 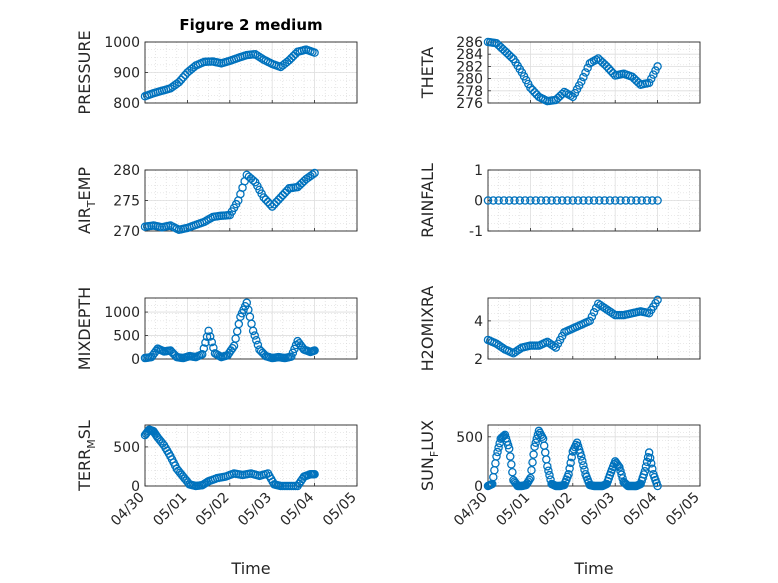 I want to click on y-tick-label: 280, so click(x=126, y=171).